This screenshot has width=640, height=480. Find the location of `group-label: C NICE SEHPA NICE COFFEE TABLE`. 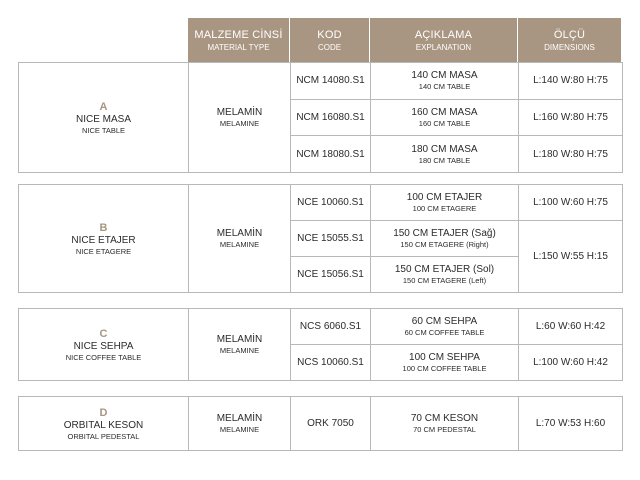

group-label: C NICE SEHPA NICE COFFEE TABLE is located at coordinates (103, 344).